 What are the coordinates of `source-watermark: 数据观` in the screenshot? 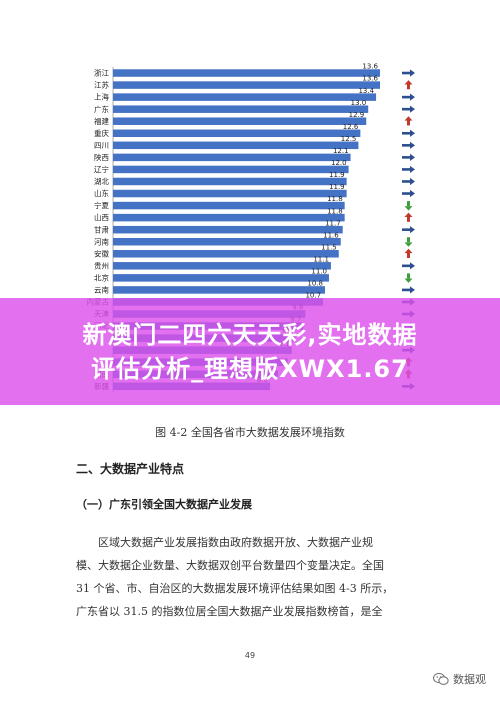 It's located at (459, 679).